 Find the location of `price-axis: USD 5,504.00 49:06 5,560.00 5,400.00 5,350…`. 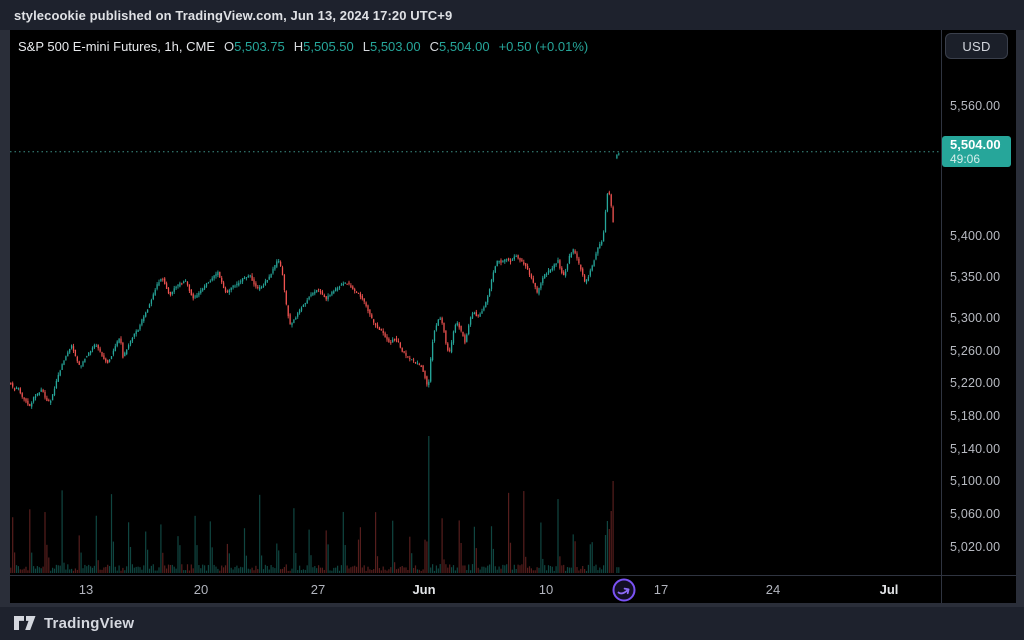

price-axis: USD 5,504.00 49:06 5,560.00 5,400.00 5,350… is located at coordinates (979, 316).